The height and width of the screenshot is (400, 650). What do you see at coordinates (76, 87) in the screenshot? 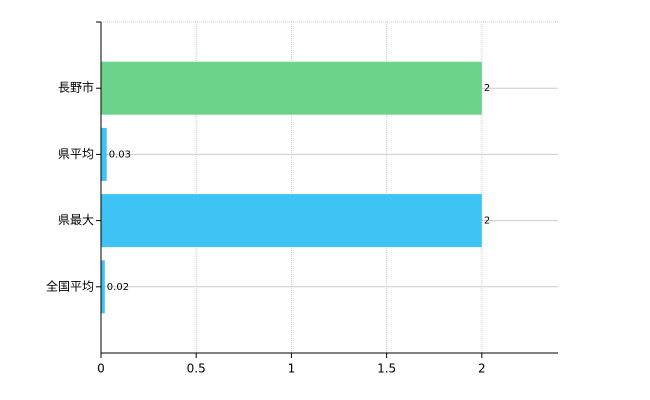
I see `y-tick-label: 長野市` at bounding box center [76, 87].